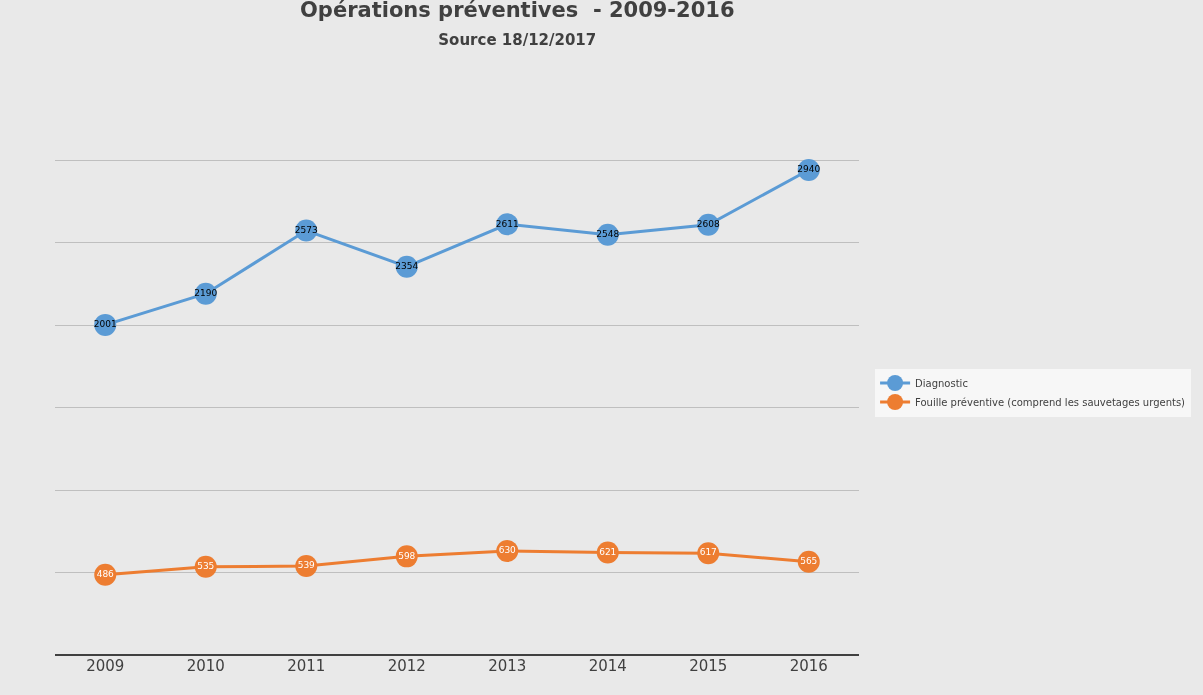  What do you see at coordinates (941, 383) in the screenshot?
I see `legend-label: Diagnostic` at bounding box center [941, 383].